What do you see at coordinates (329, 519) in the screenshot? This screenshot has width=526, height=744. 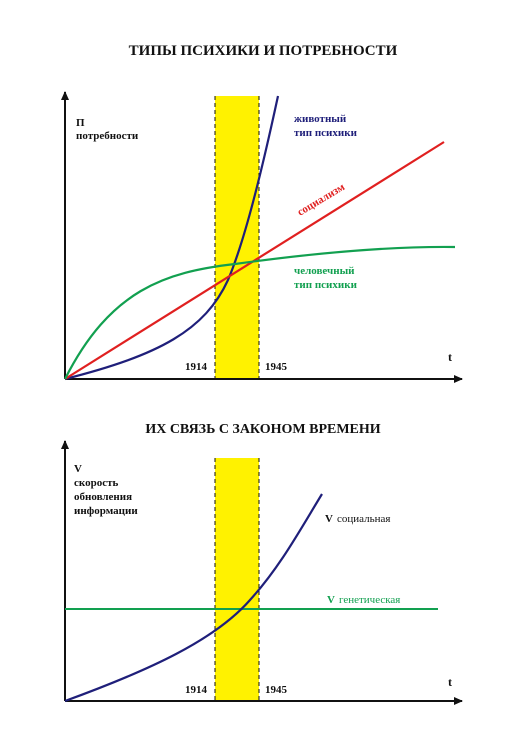 I see `social-label-v: V` at bounding box center [329, 519].